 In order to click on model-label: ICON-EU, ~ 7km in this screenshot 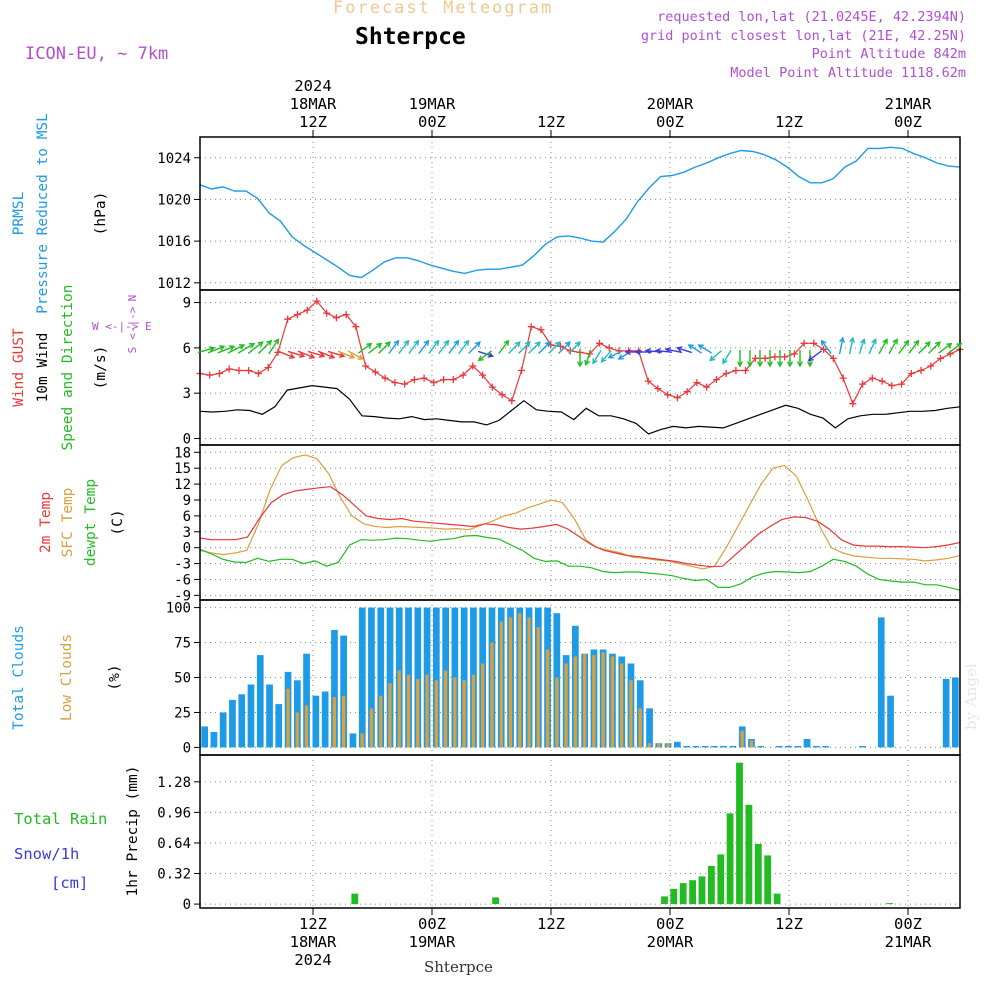, I will do `click(97, 54)`.